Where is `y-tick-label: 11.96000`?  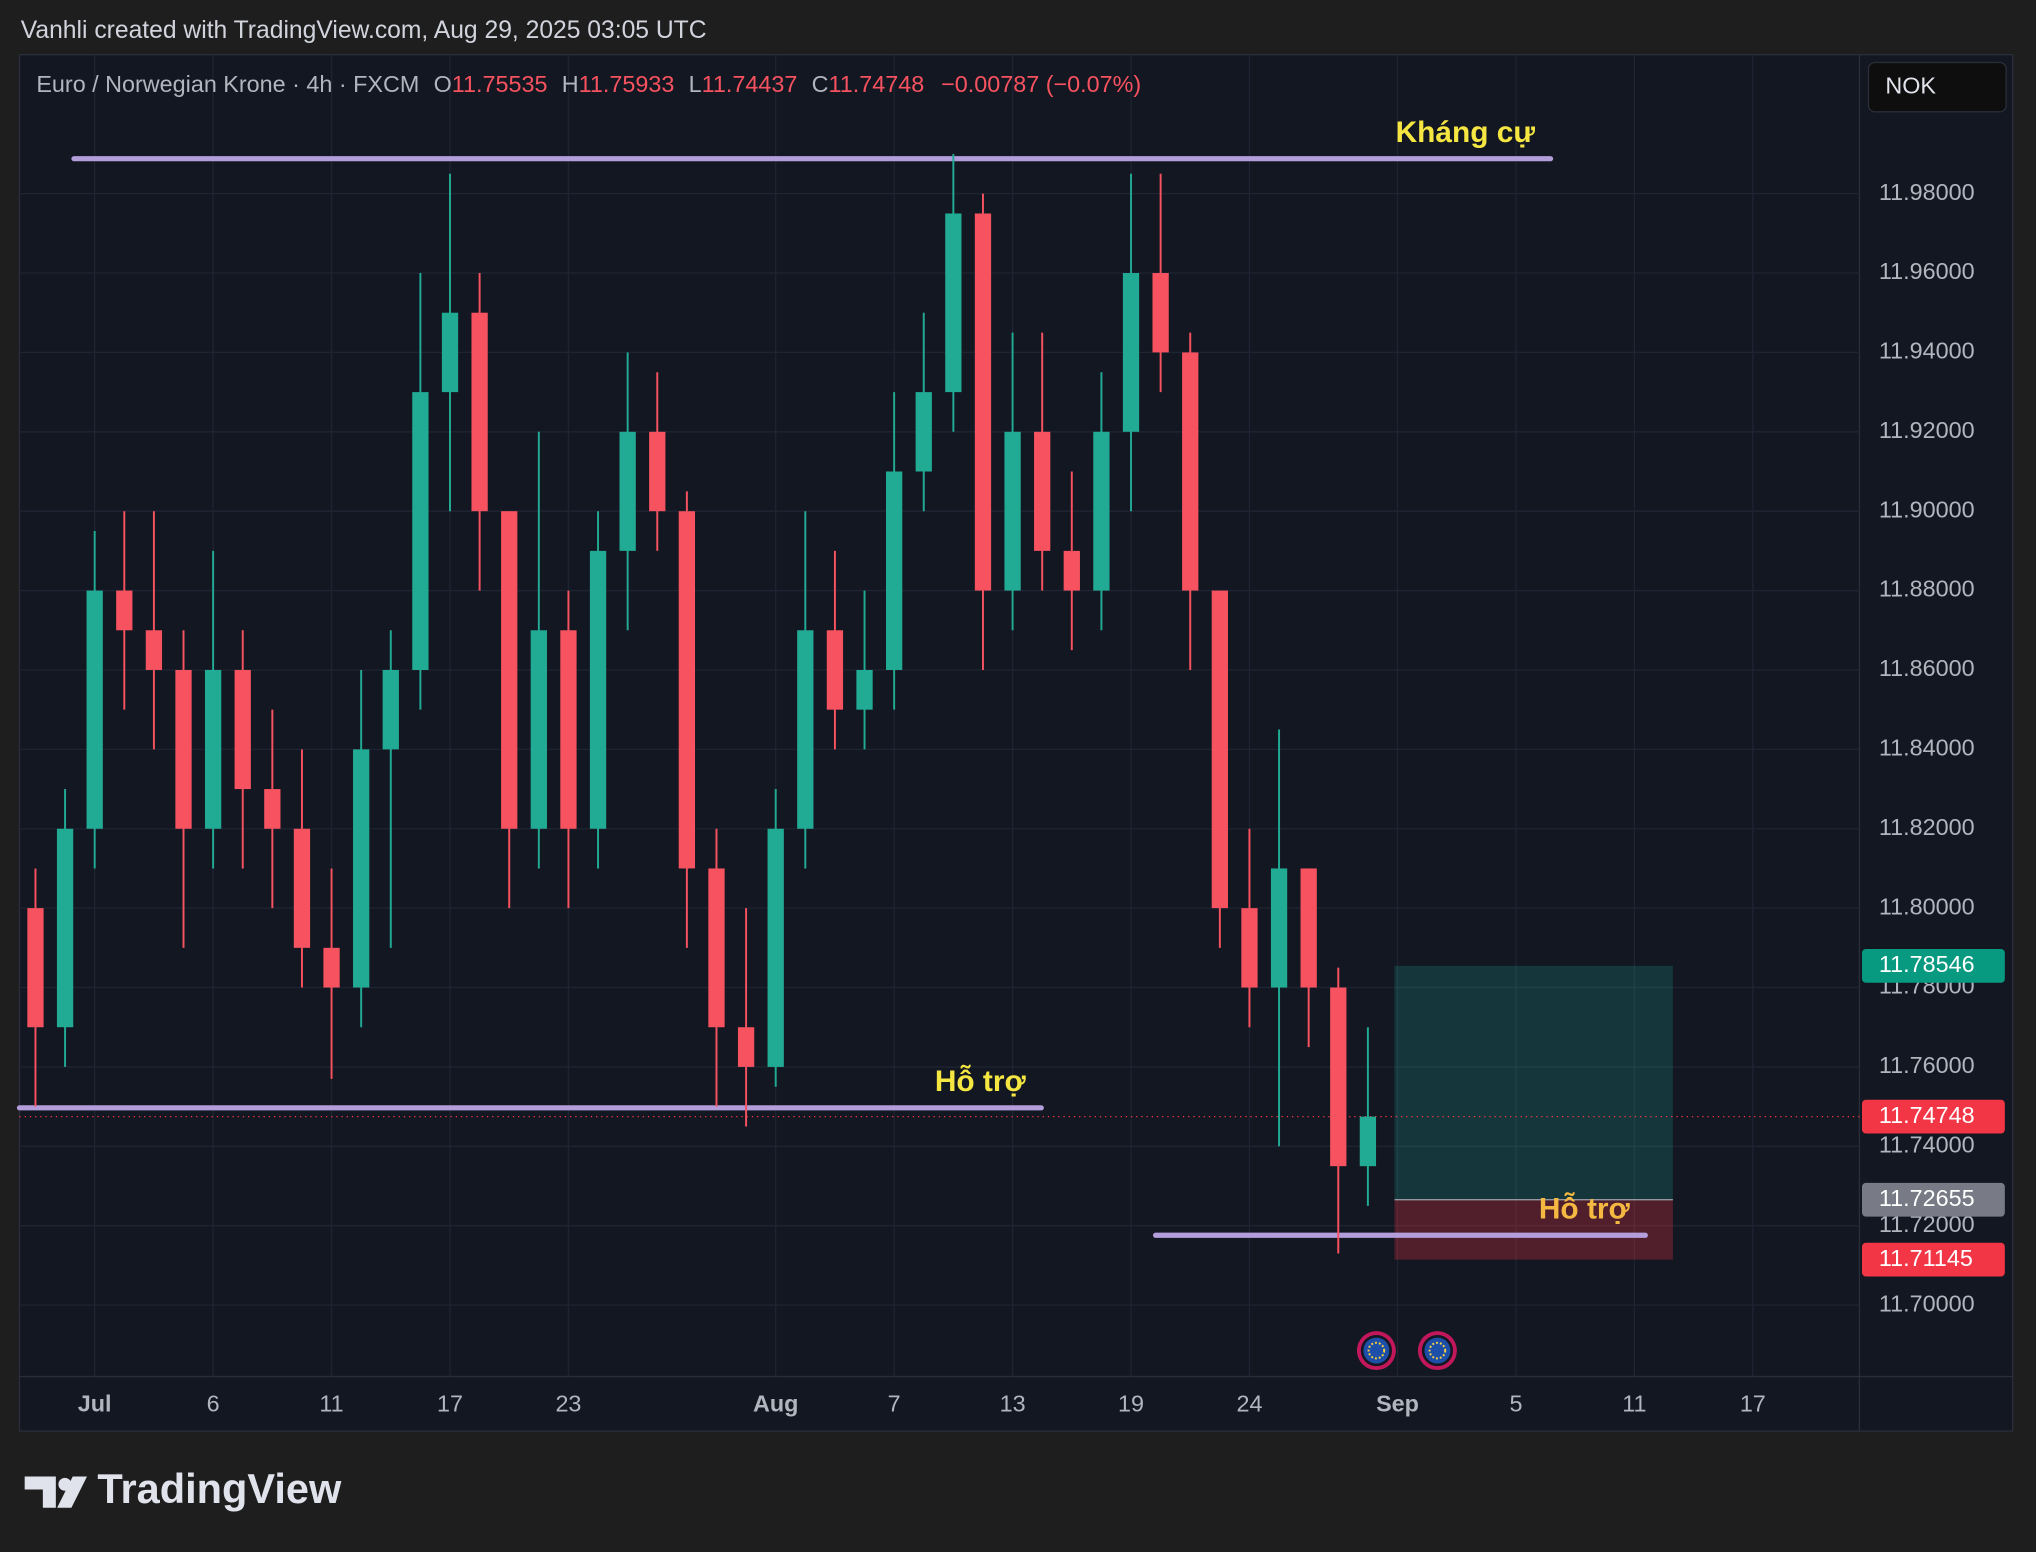
y-tick-label: 11.96000 is located at coordinates (1927, 271).